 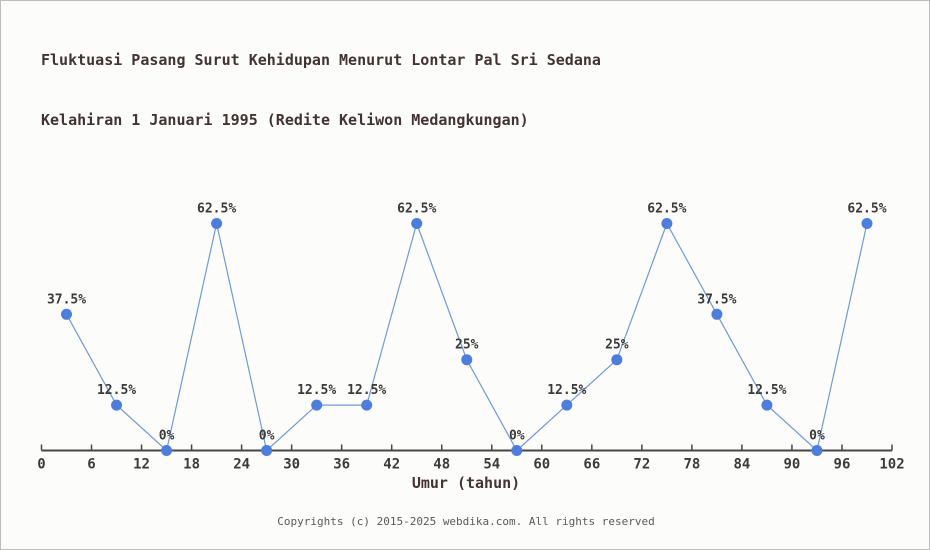 What do you see at coordinates (466, 483) in the screenshot?
I see `x-axis-title: Umur (tahun)` at bounding box center [466, 483].